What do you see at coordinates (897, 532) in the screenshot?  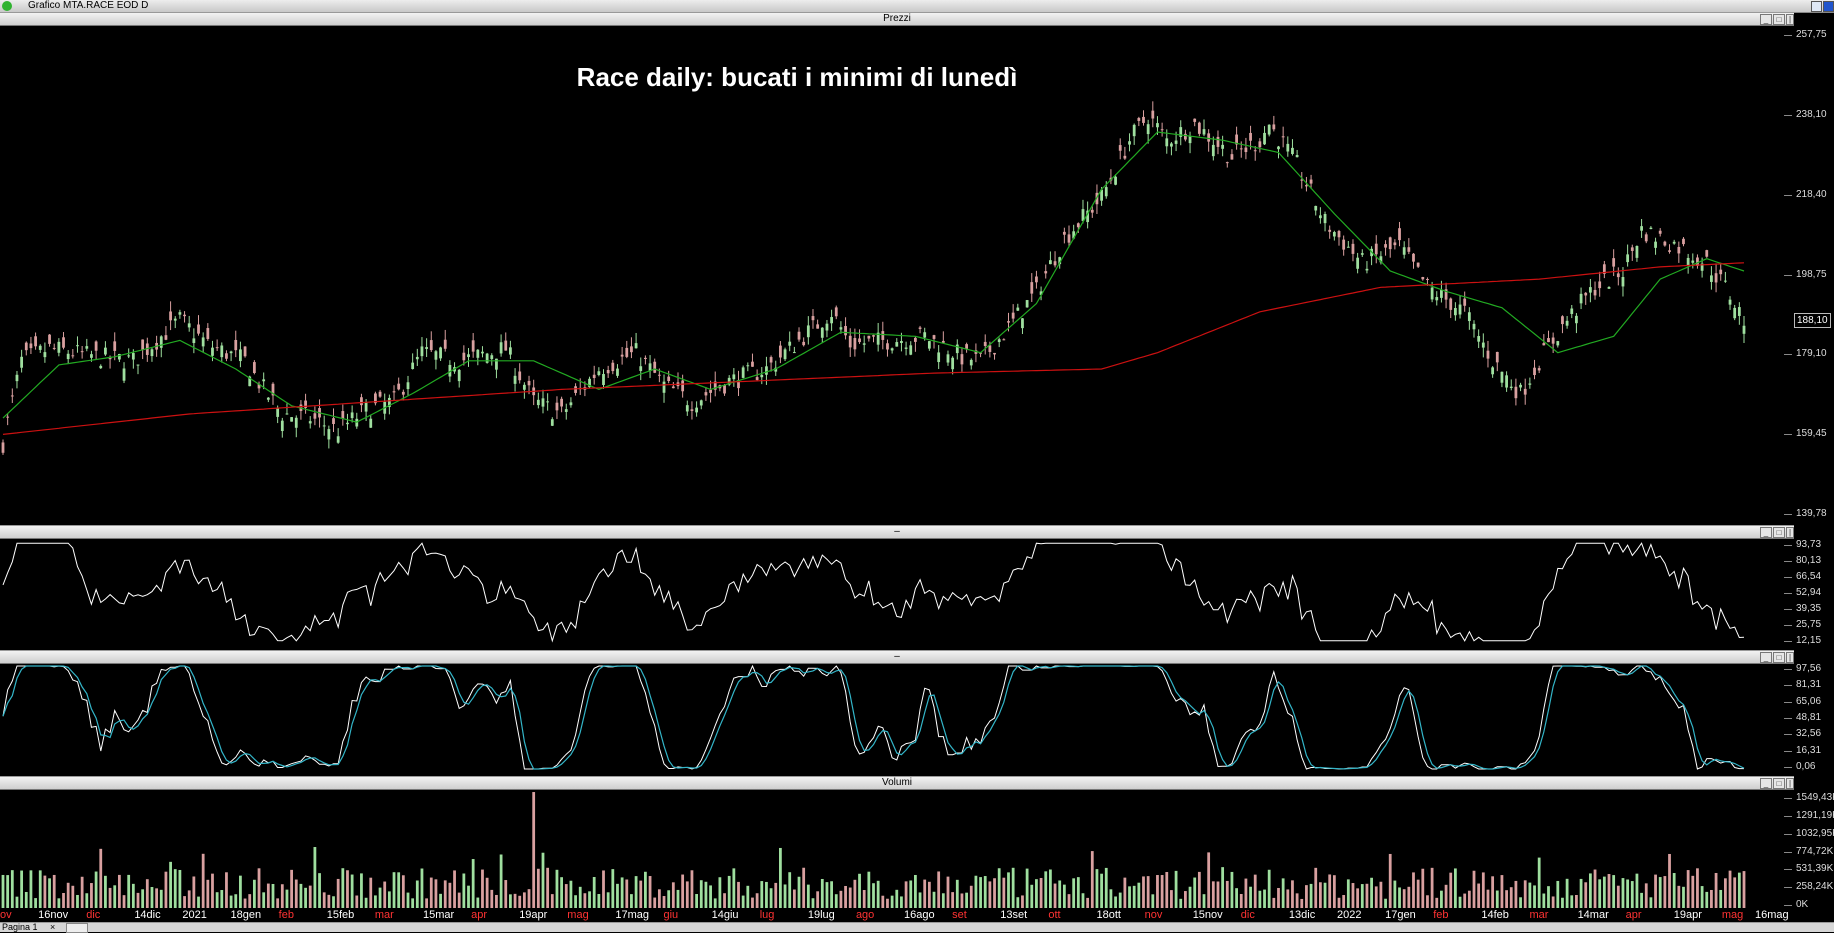 I see `oscillator-pane-header: – _ □ |` at bounding box center [897, 532].